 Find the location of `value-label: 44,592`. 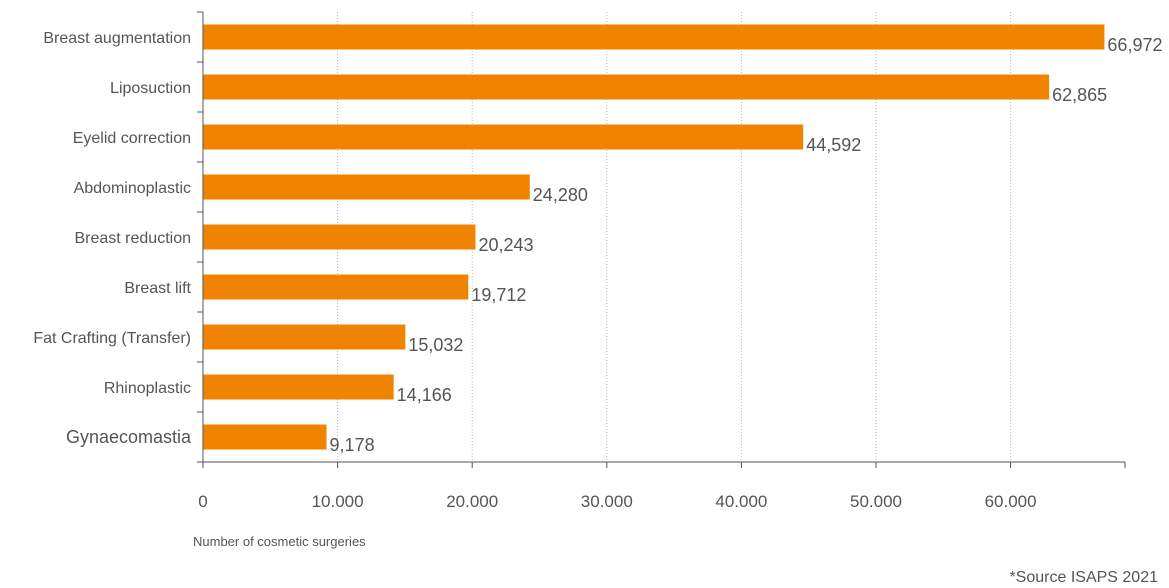

value-label: 44,592 is located at coordinates (833, 145).